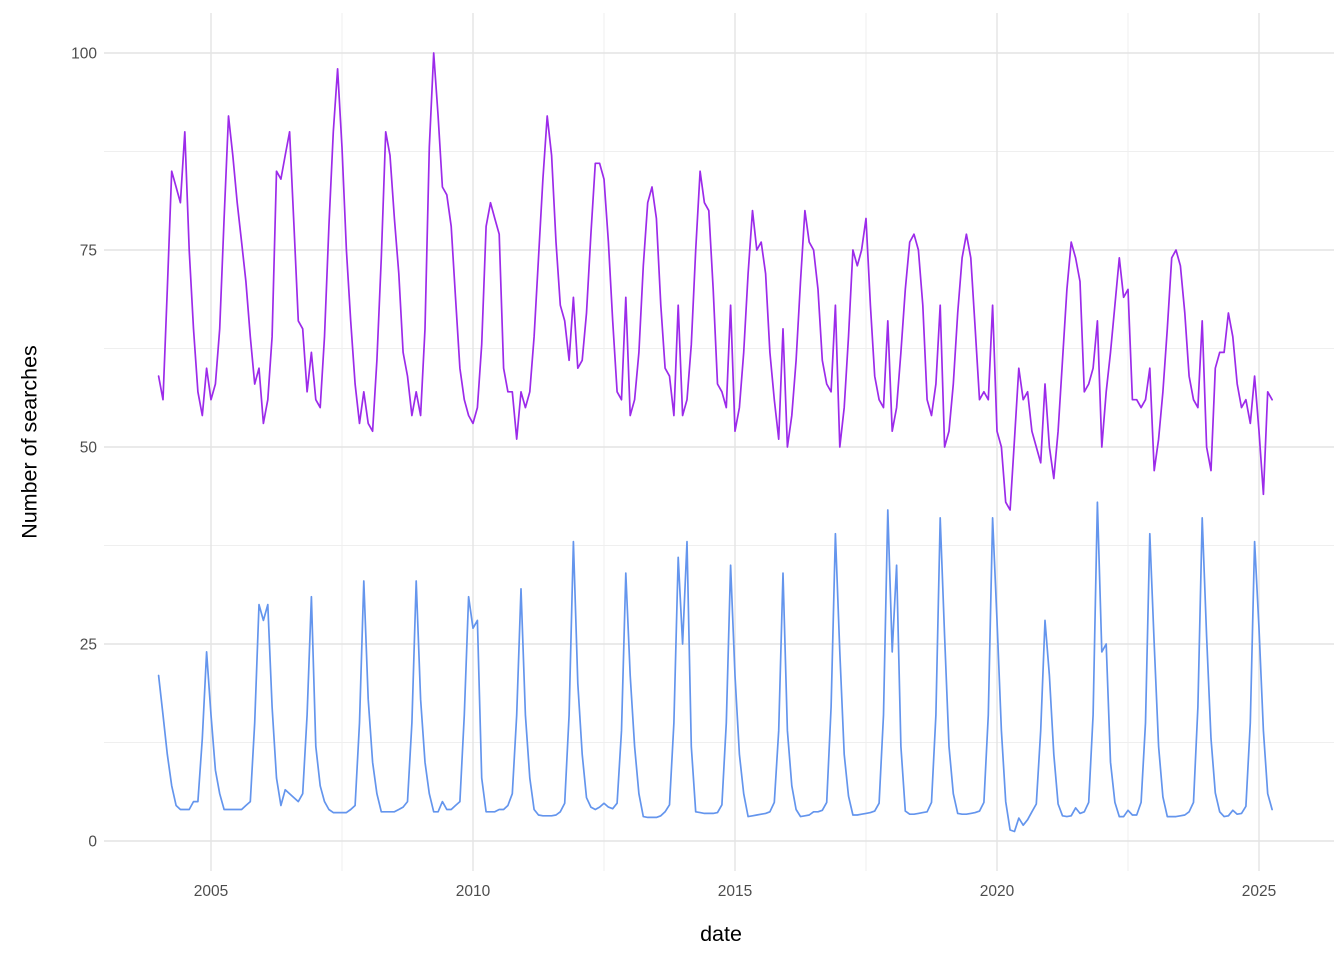 This screenshot has height=960, width=1344. Describe the element at coordinates (211, 891) in the screenshot. I see `x-tick-label: 2005` at that location.